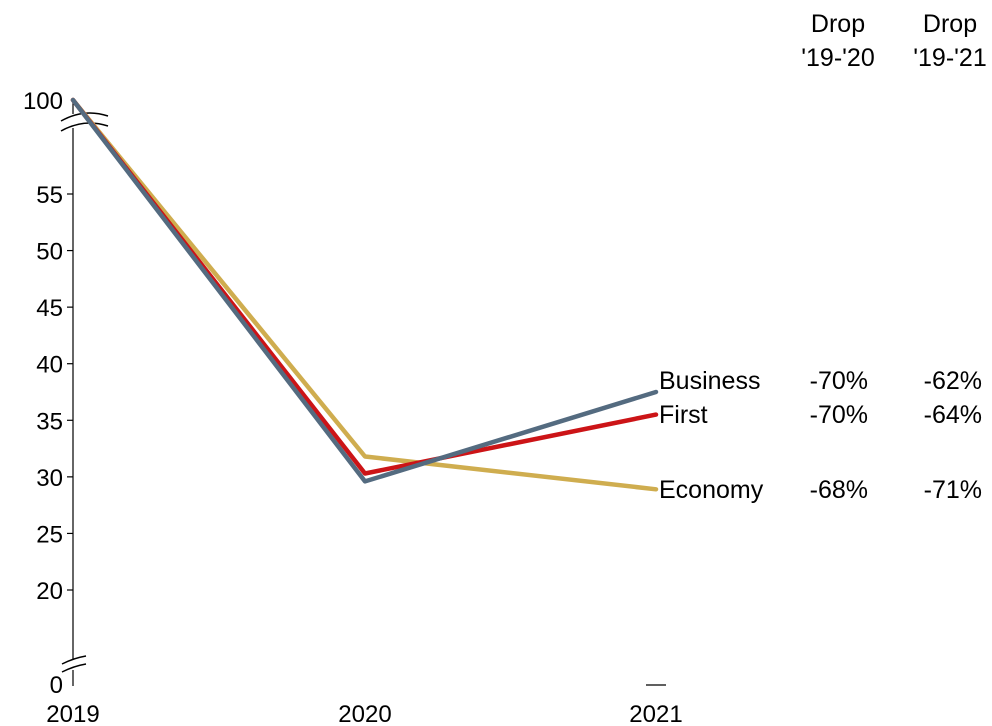  I want to click on y-tick-label: 100, so click(43, 101).